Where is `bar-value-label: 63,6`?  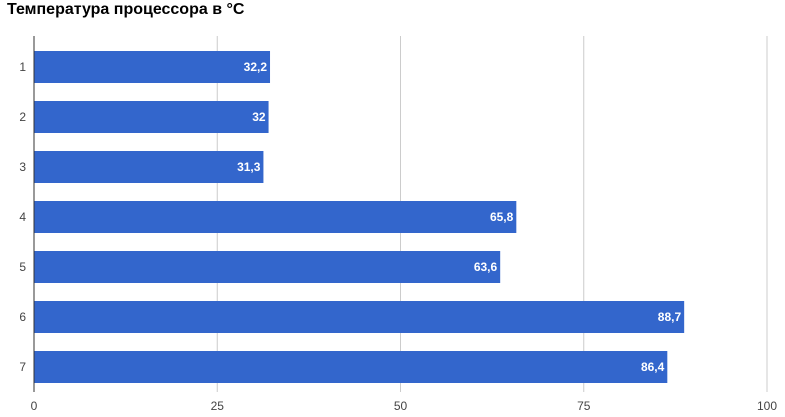
bar-value-label: 63,6 is located at coordinates (486, 267).